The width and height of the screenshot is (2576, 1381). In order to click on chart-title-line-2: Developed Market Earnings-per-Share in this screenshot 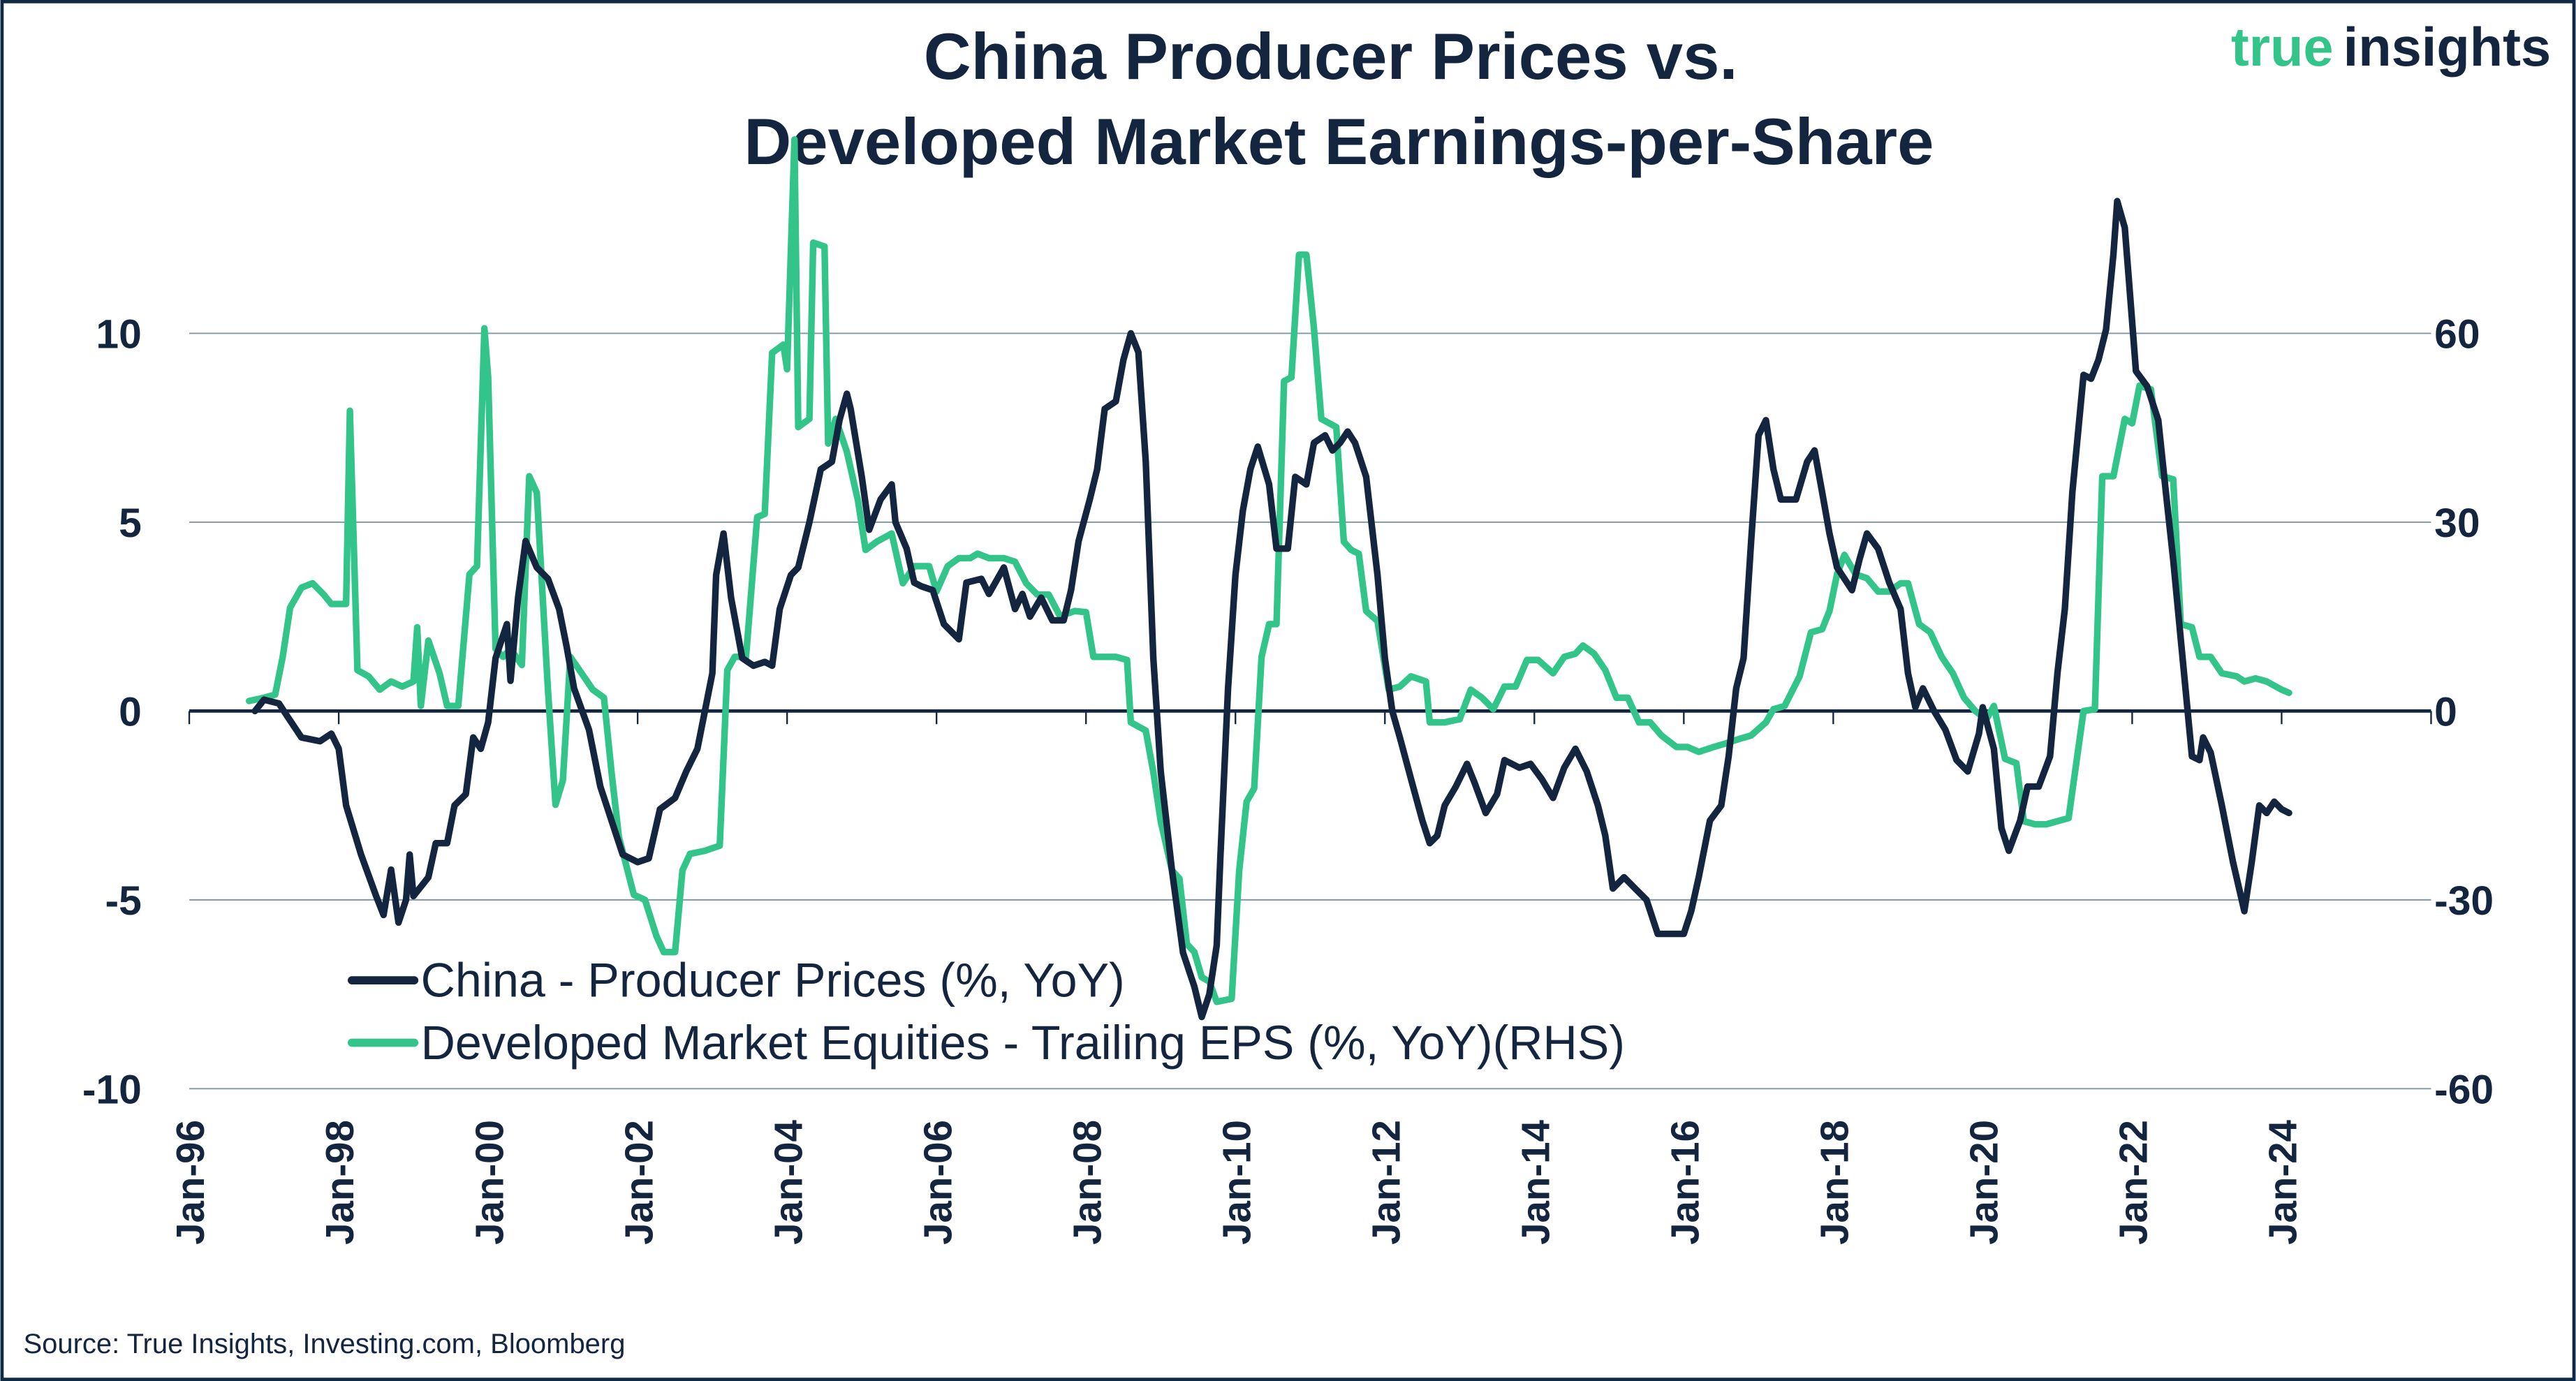, I will do `click(1339, 141)`.